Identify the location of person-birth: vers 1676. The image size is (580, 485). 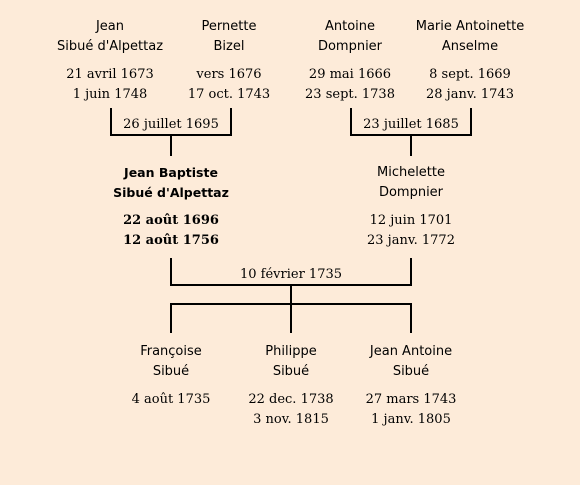
(229, 74).